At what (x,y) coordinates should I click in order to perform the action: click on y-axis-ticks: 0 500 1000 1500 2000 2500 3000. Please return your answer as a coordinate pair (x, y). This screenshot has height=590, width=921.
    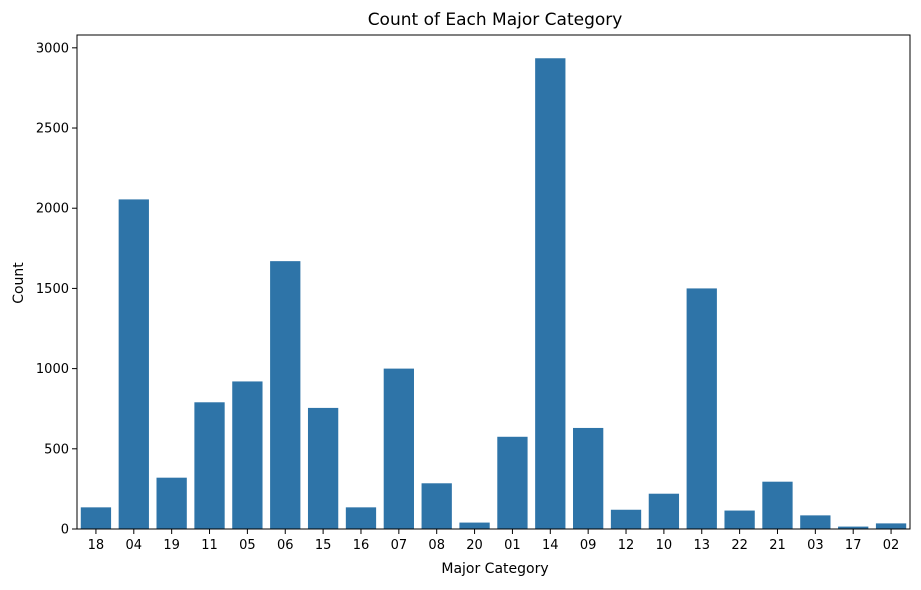
    Looking at the image, I should click on (56, 289).